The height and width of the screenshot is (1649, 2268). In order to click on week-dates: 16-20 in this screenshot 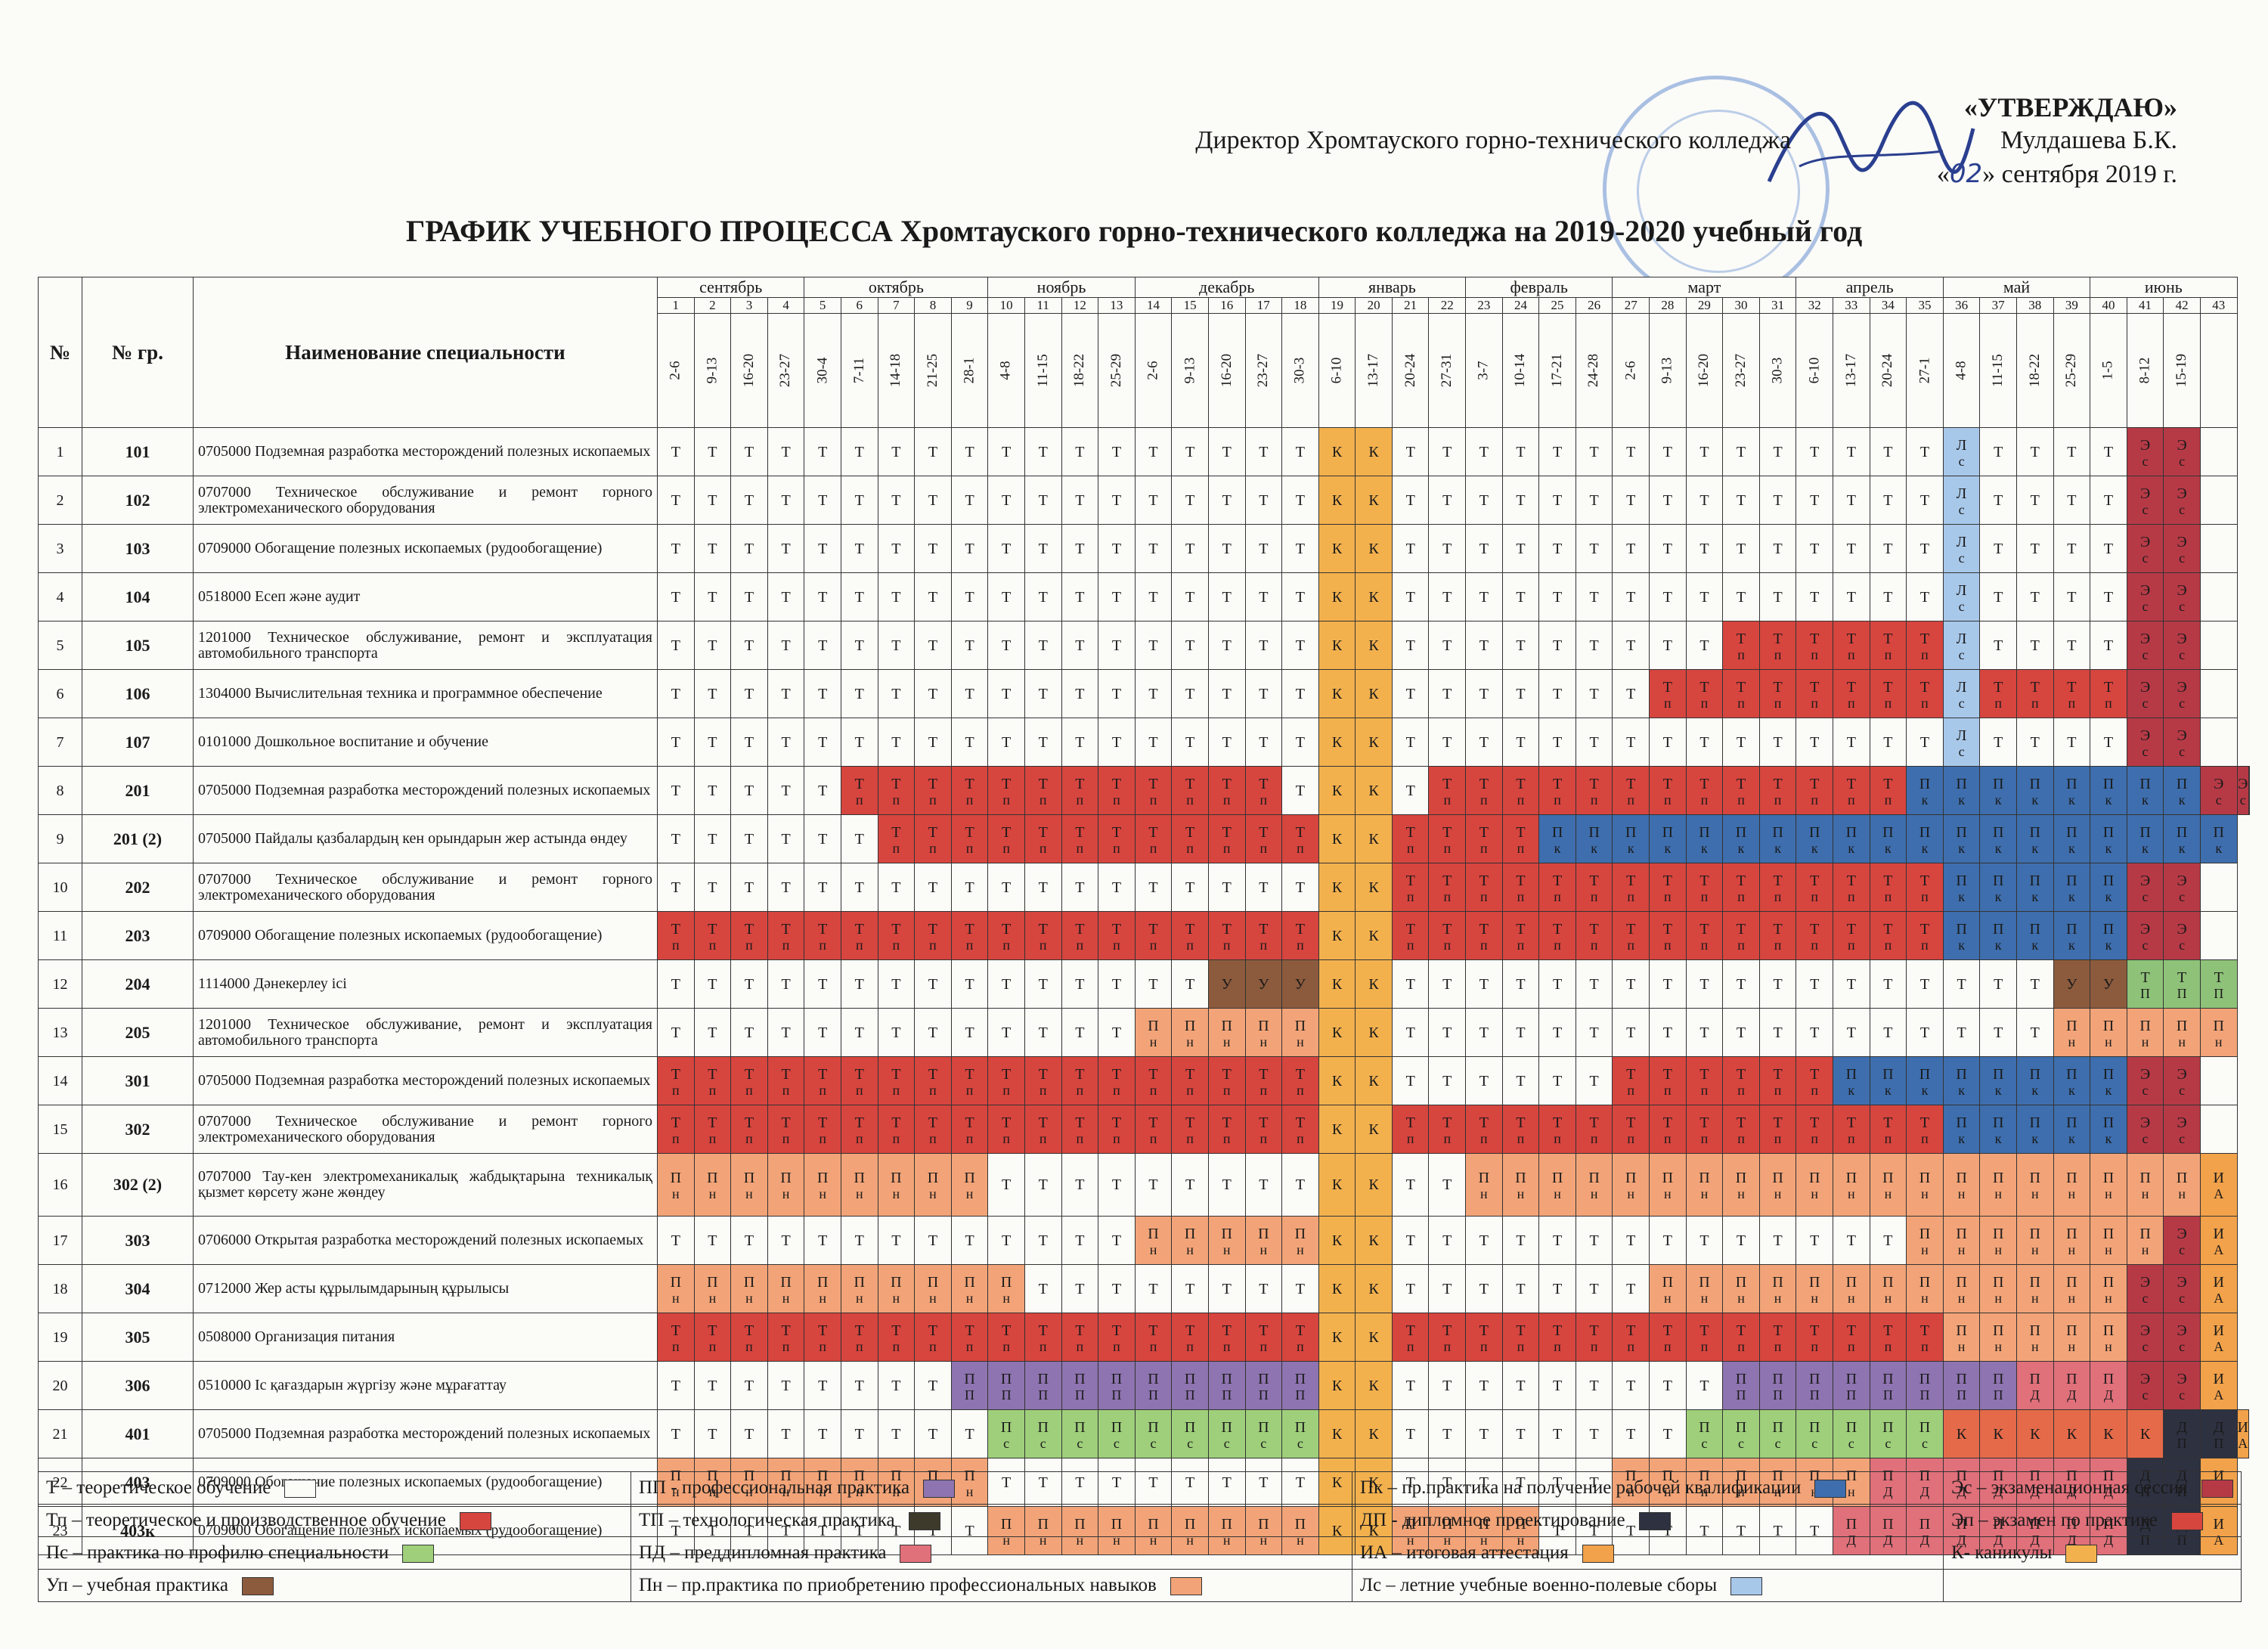, I will do `click(749, 370)`.